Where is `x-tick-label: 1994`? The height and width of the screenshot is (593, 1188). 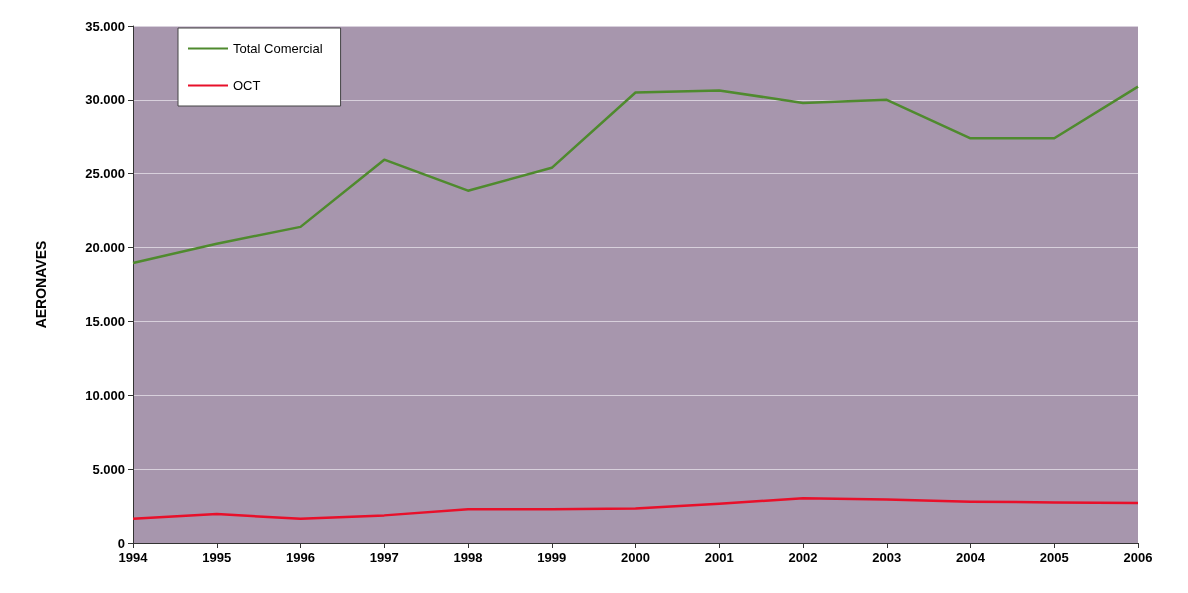
x-tick-label: 1994 is located at coordinates (133, 557).